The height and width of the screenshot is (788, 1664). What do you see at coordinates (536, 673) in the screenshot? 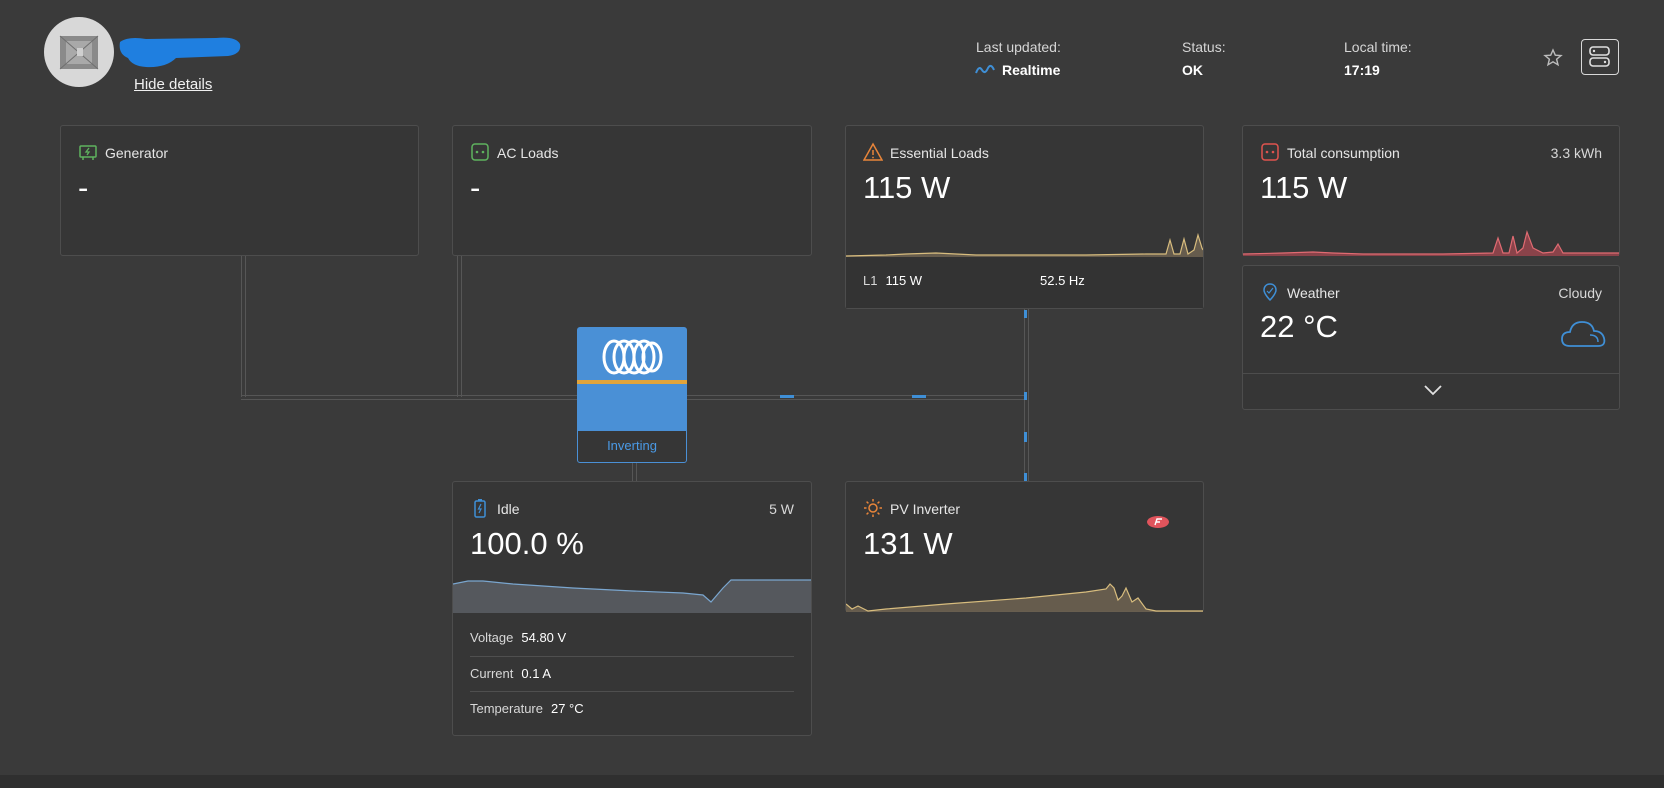
I see `current-value: 0.1 A` at bounding box center [536, 673].